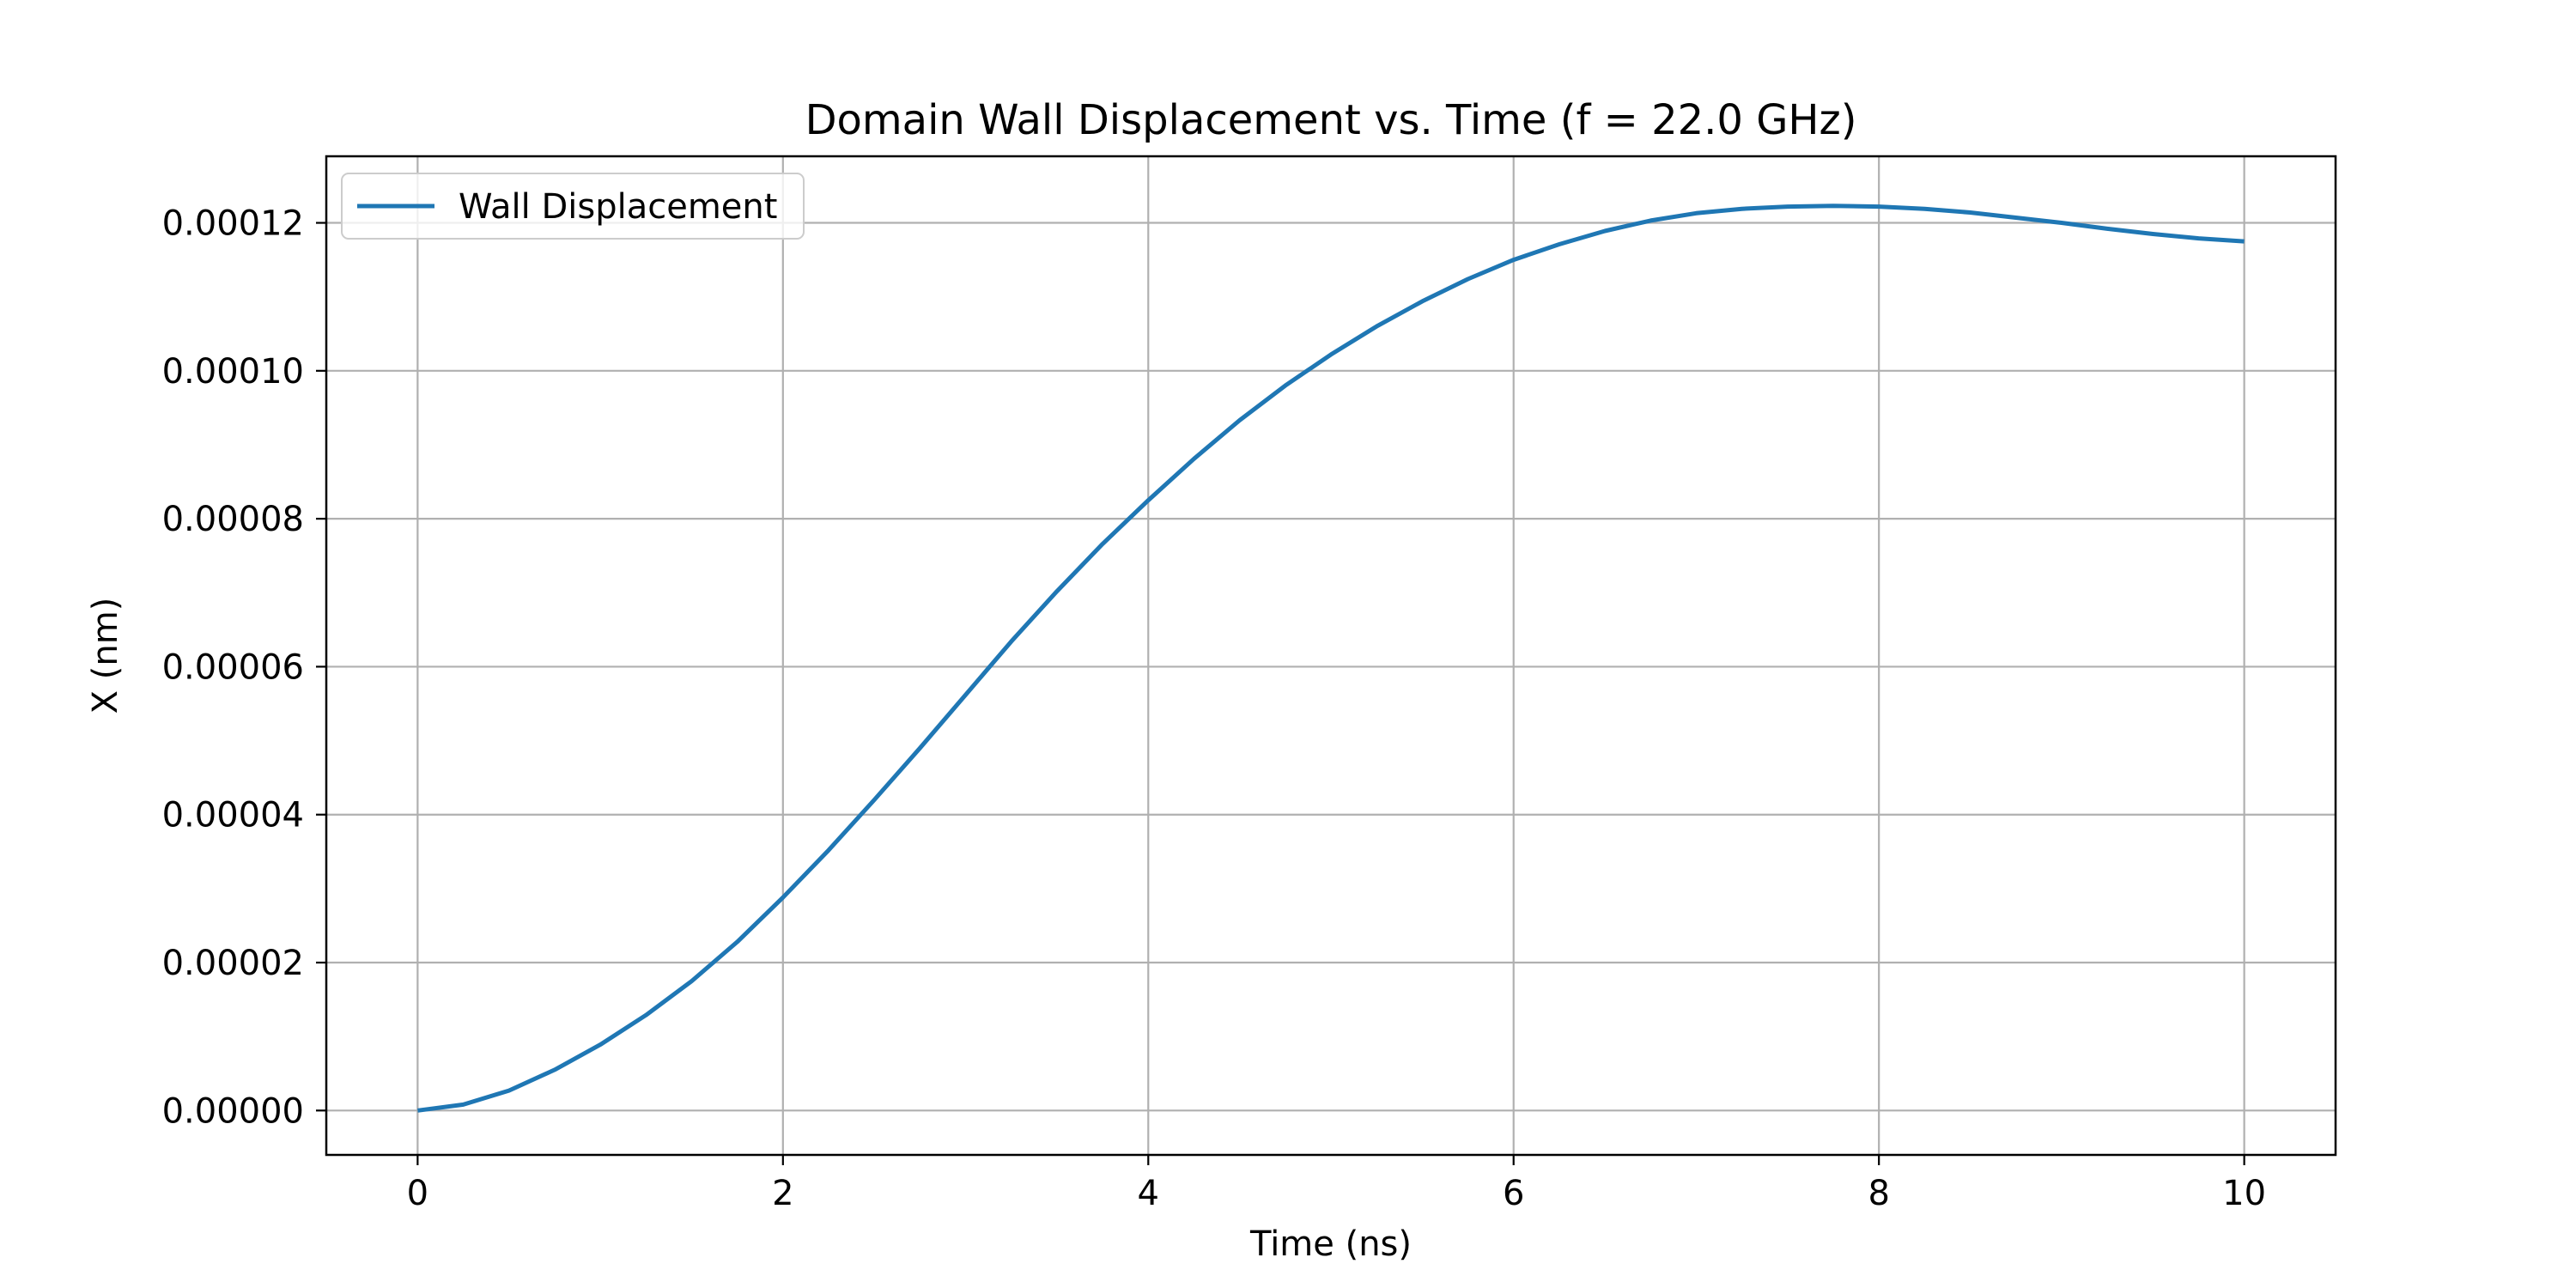 The height and width of the screenshot is (1288, 2576). Describe the element at coordinates (233, 815) in the screenshot. I see `y-tick-label: 0.00004` at that location.